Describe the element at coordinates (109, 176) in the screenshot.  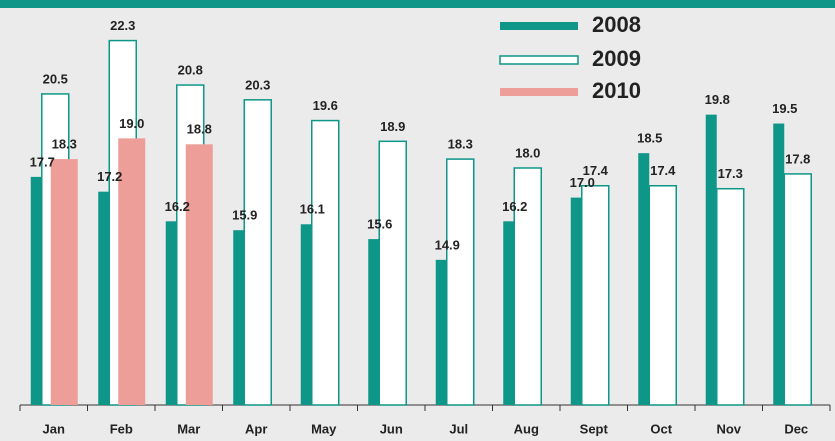
I see `value-label: 17.2` at that location.